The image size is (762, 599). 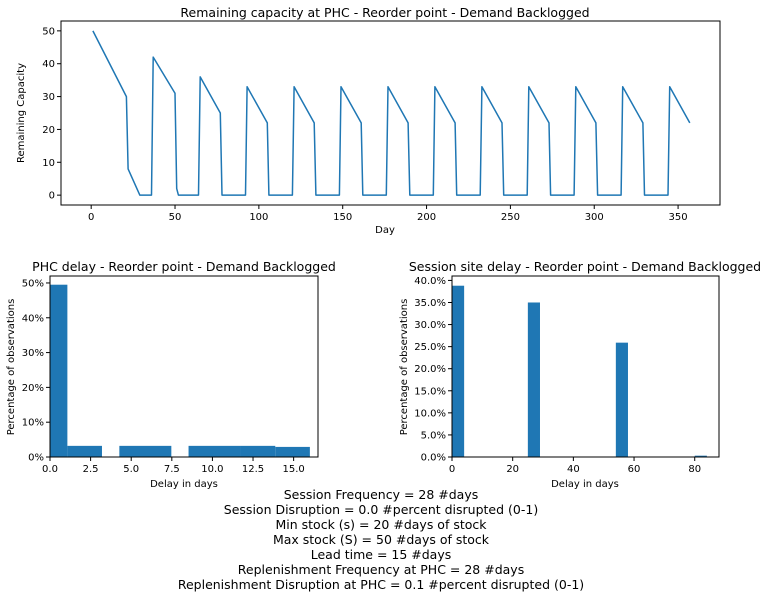 What do you see at coordinates (678, 217) in the screenshot?
I see `x-tick-label: 350` at bounding box center [678, 217].